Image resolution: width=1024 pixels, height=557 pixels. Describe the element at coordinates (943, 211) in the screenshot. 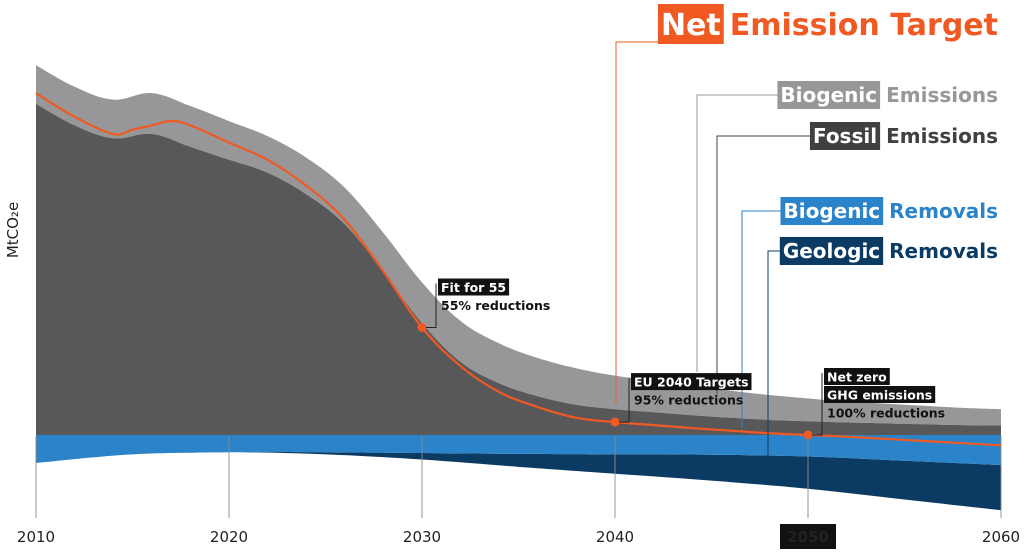

I see `legend-bio_rm-rest: Removals` at that location.